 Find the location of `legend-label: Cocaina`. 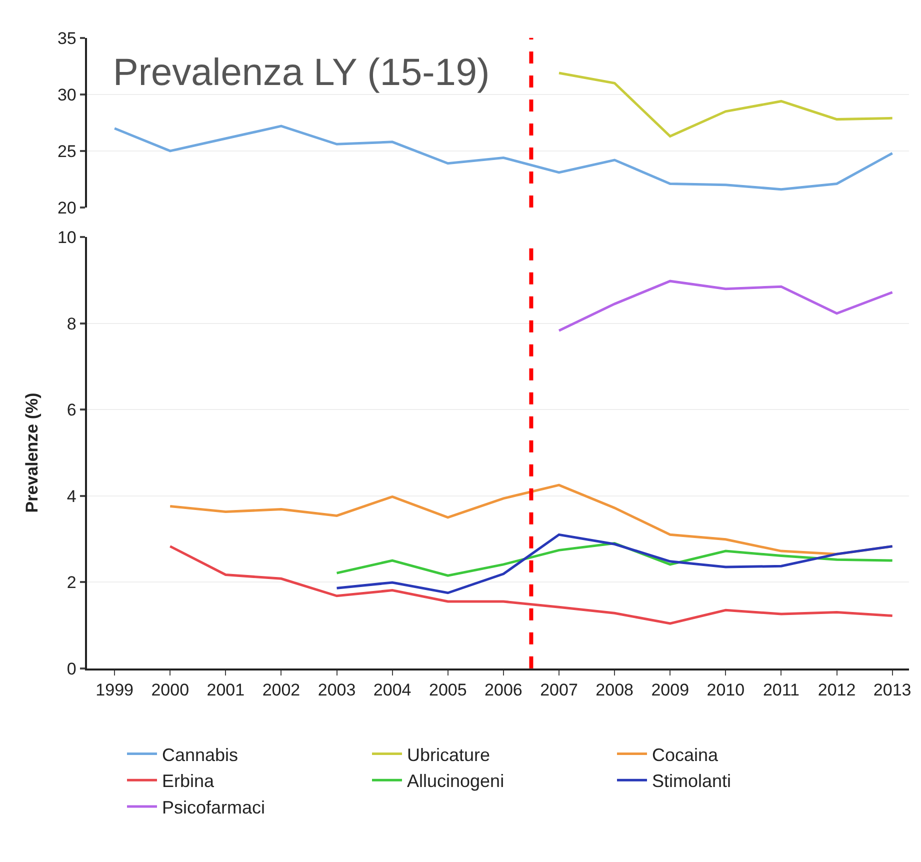

legend-label: Cocaina is located at coordinates (686, 754).